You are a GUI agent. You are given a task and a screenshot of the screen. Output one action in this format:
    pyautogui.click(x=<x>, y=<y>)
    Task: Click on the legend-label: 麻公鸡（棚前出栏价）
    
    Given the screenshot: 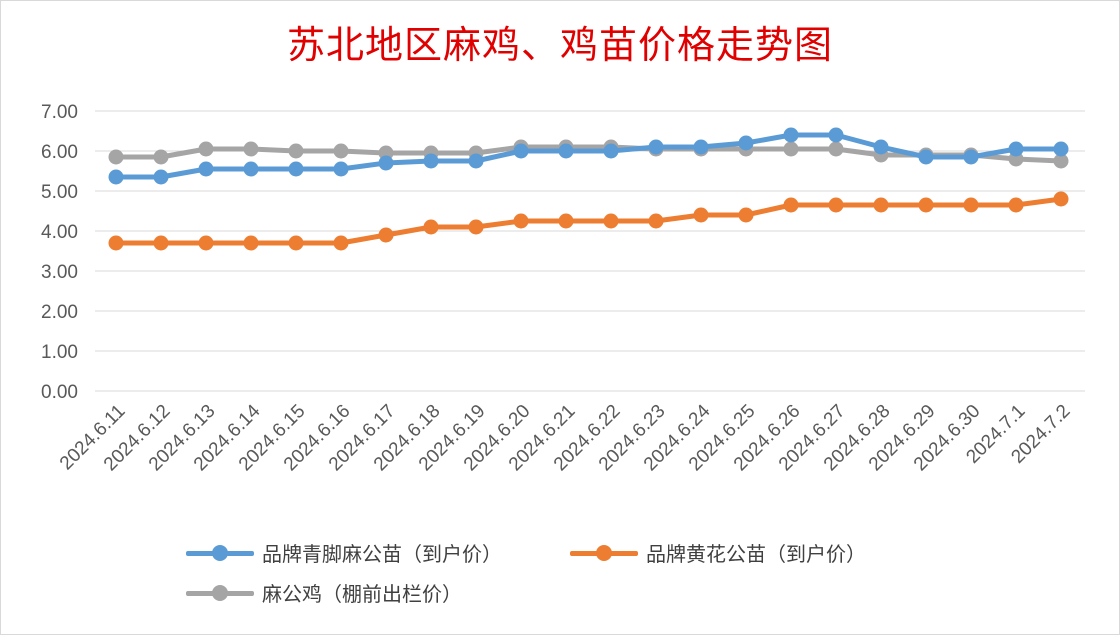 What is the action you would take?
    pyautogui.click(x=362, y=594)
    